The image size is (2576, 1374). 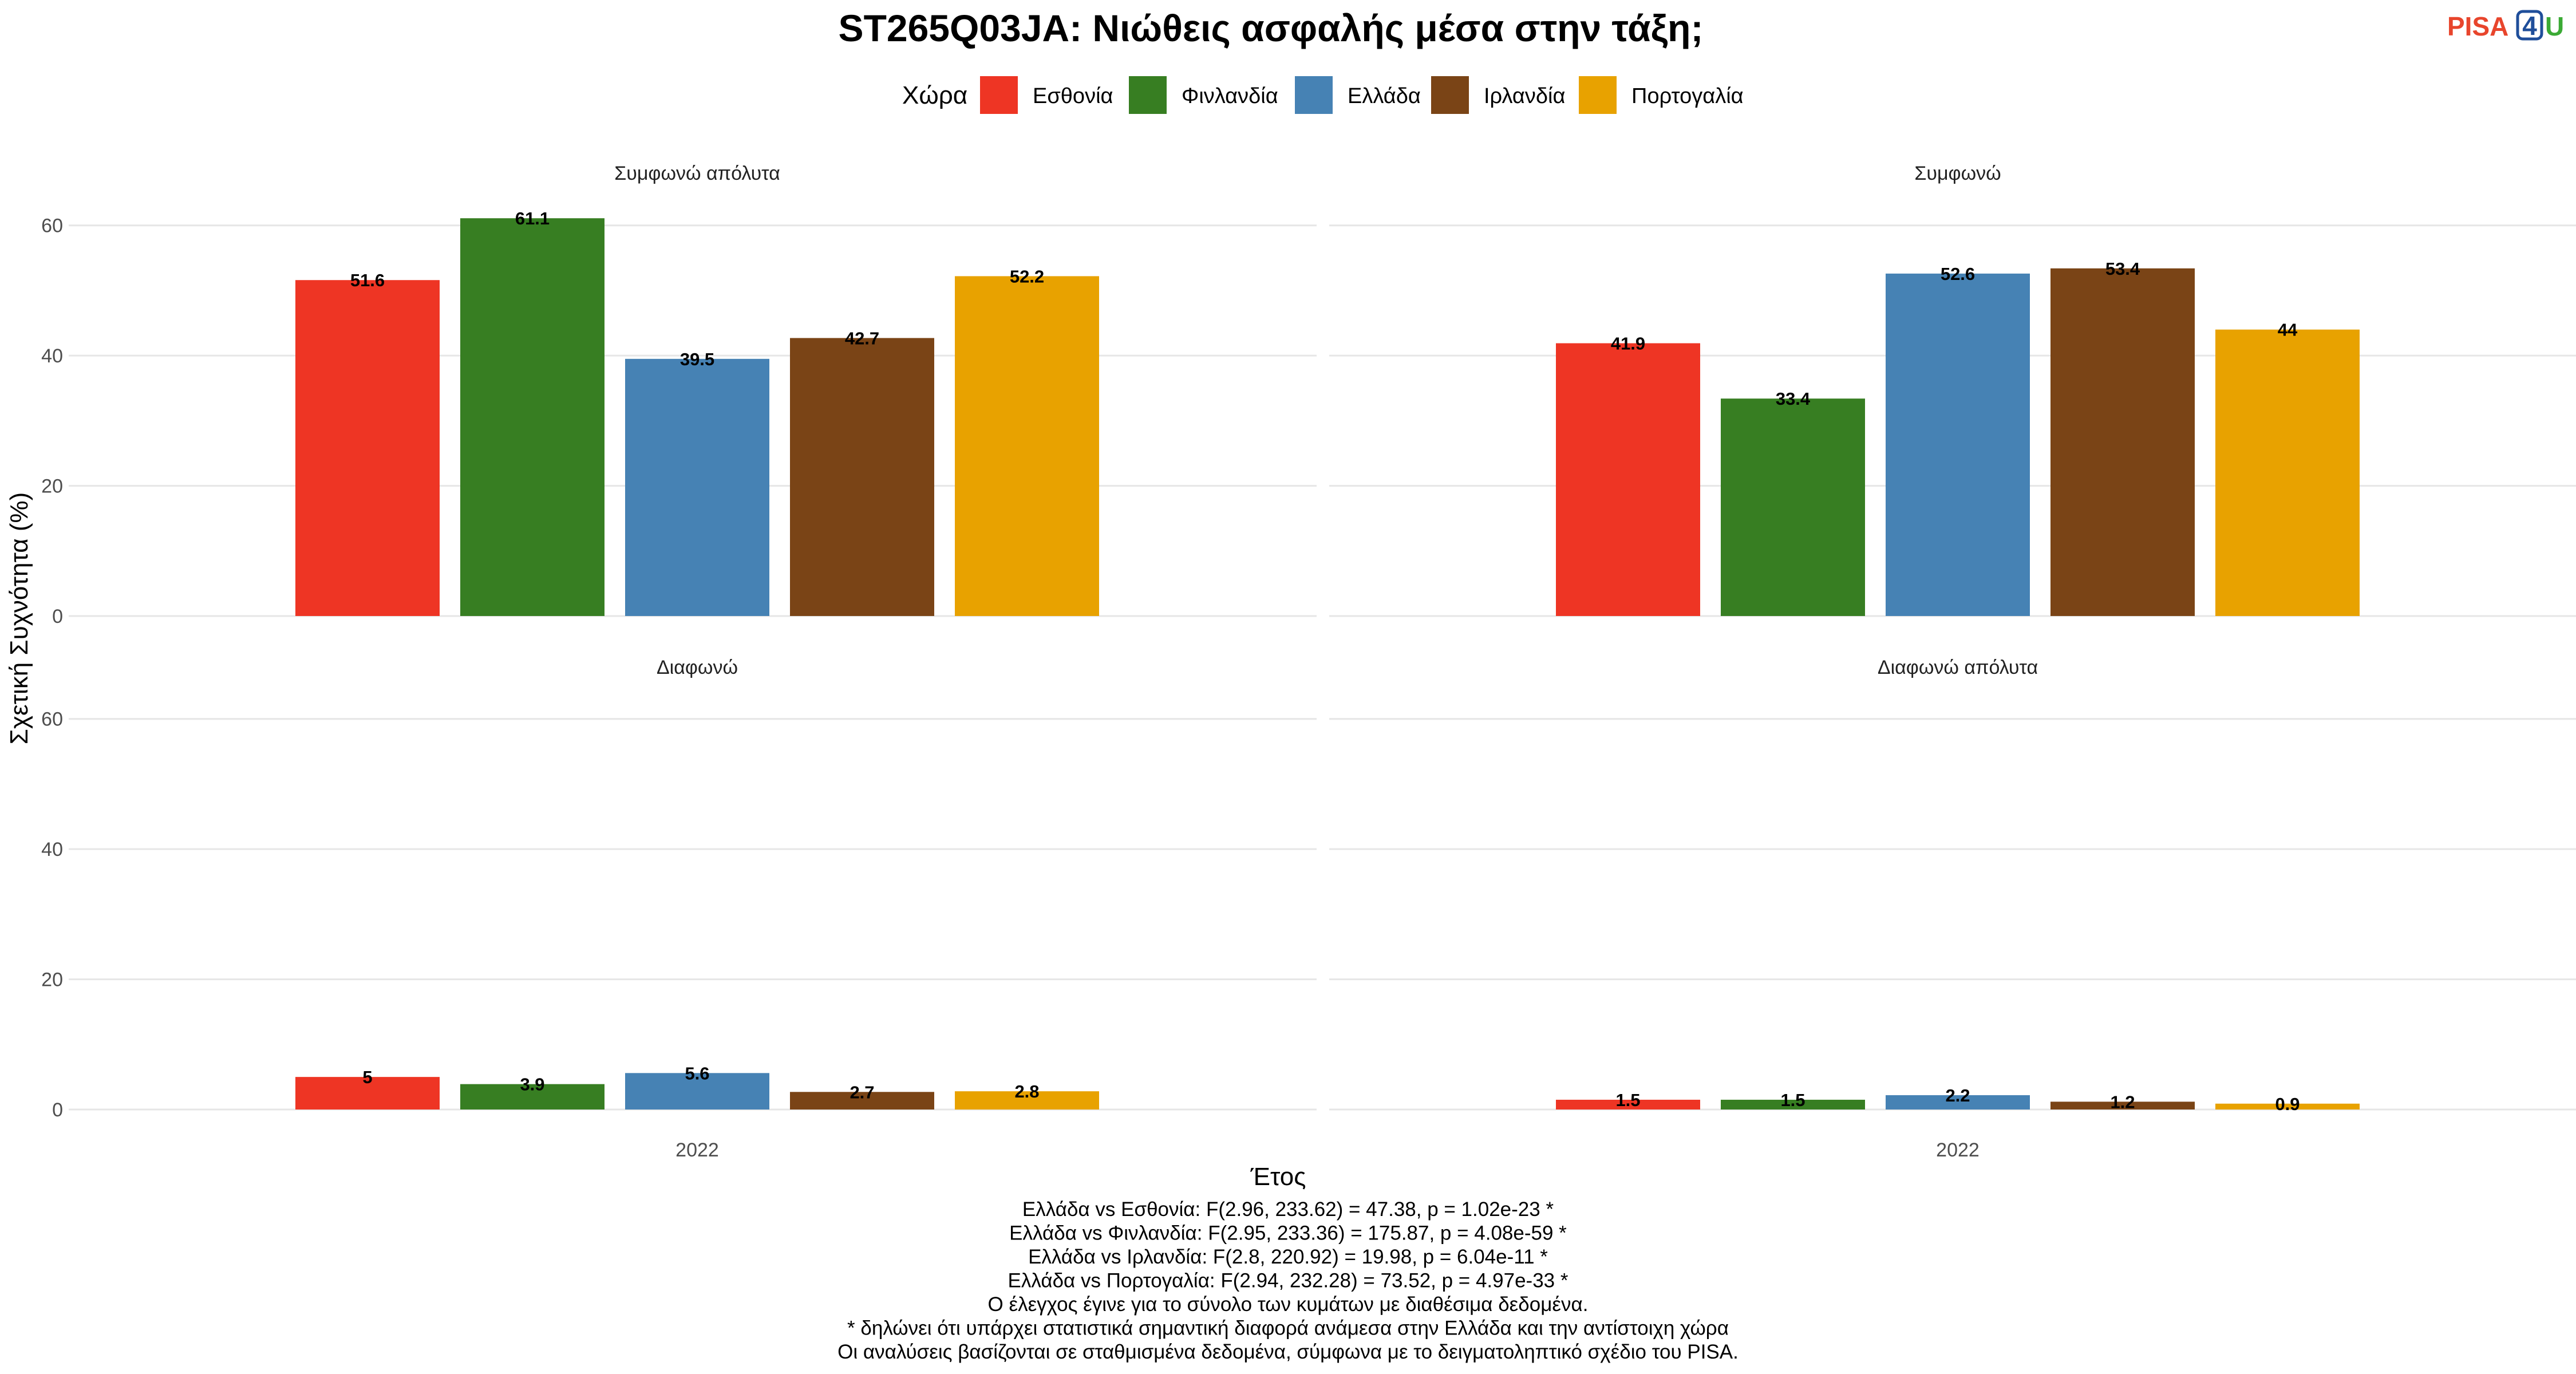 What do you see at coordinates (697, 667) in the screenshot?
I see `facet-label: Διαφωνώ` at bounding box center [697, 667].